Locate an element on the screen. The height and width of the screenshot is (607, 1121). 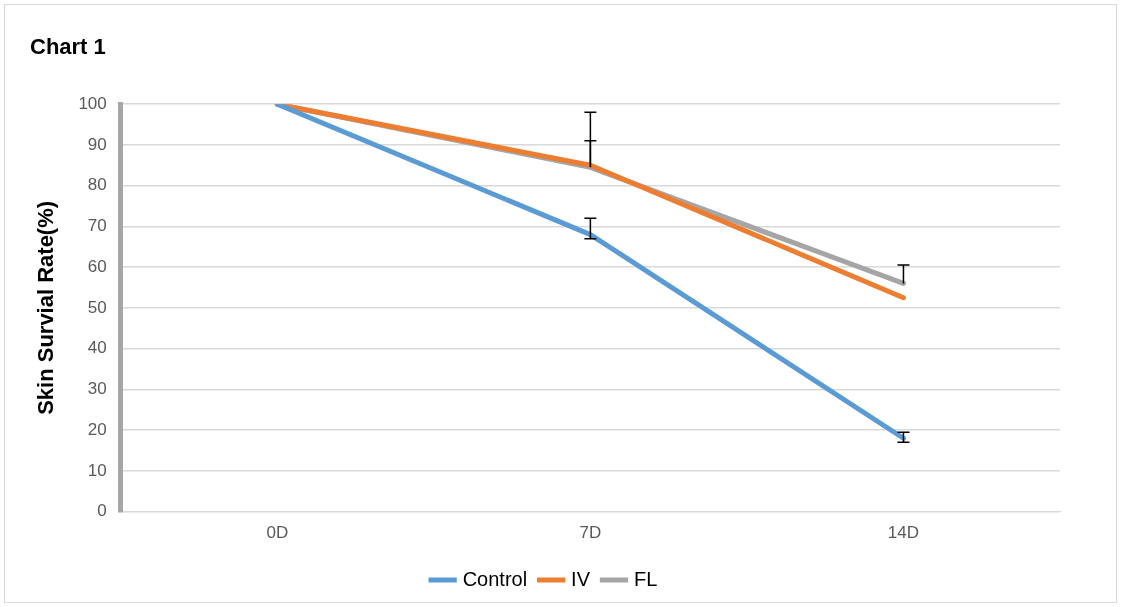
y-tick-label: 100 is located at coordinates (92, 103).